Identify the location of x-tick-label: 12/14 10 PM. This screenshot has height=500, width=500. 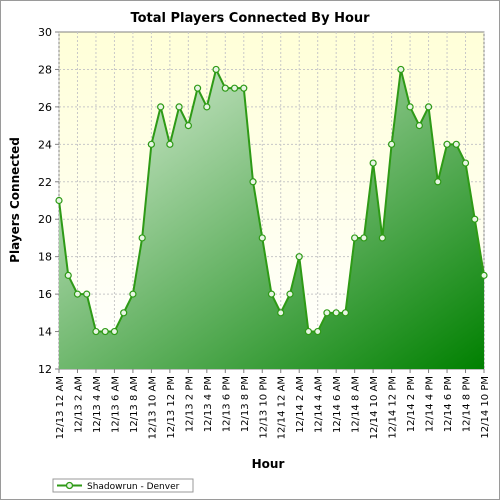
(485, 407).